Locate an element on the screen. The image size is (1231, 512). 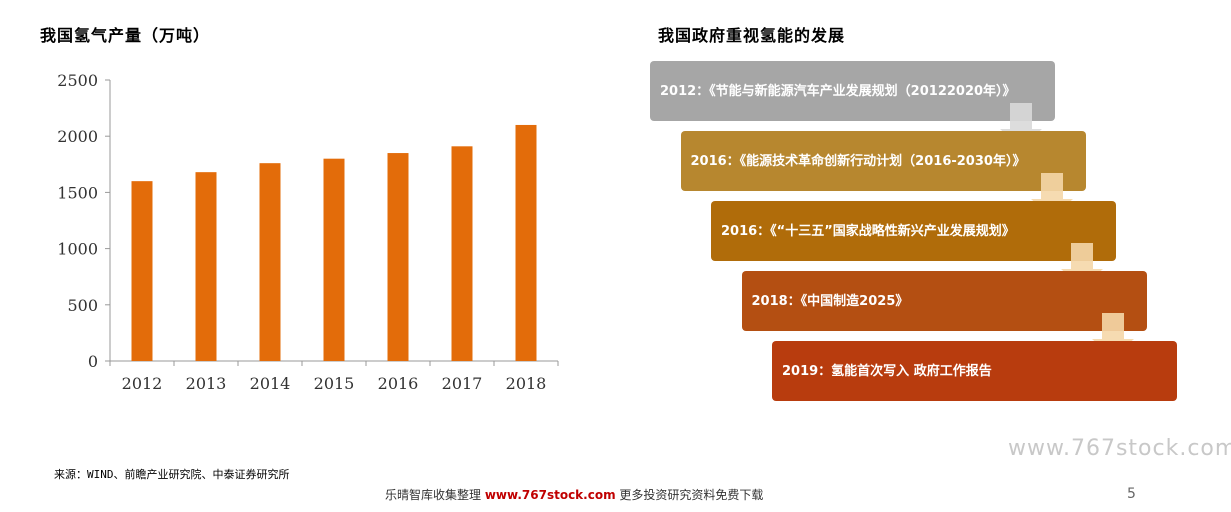
bar-2017 is located at coordinates (462, 253).